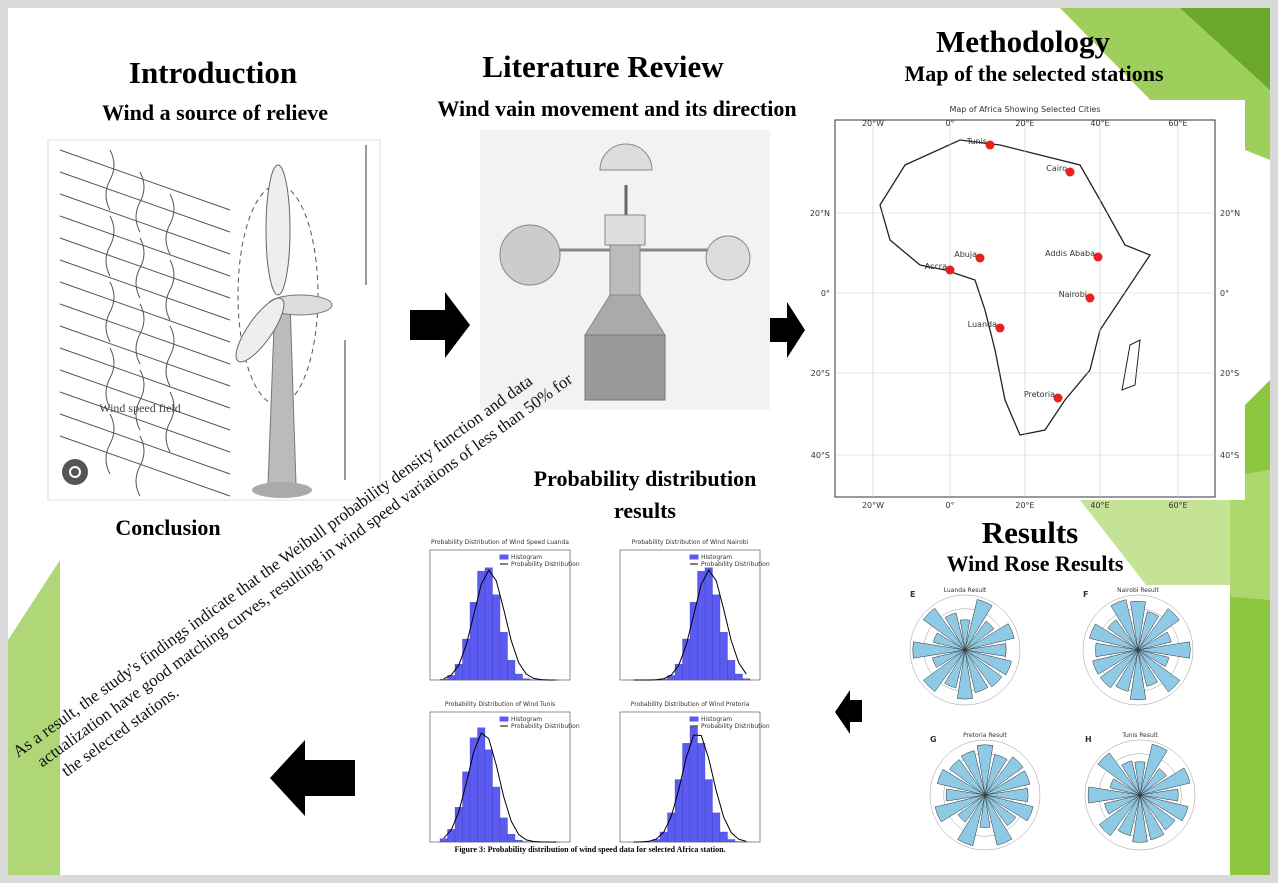 The width and height of the screenshot is (1278, 883). I want to click on axis-label: 20°S, so click(1229, 373).